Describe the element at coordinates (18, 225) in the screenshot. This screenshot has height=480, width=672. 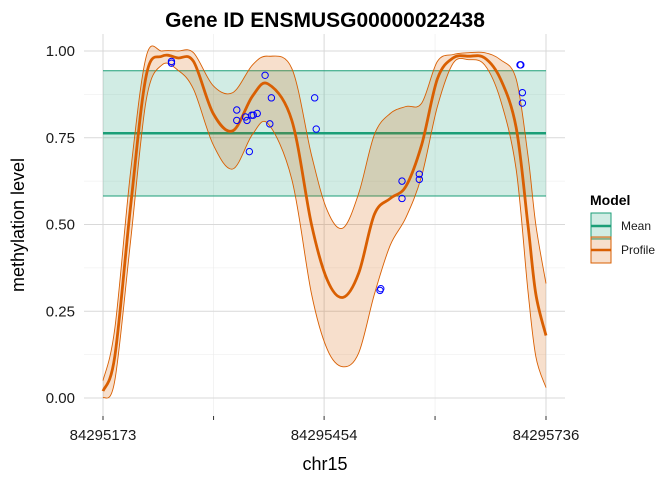
I see `y-axis-title: methylation level` at that location.